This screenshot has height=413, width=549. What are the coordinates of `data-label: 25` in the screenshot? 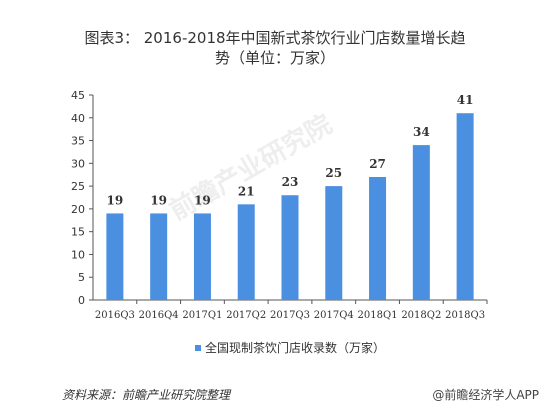 It's located at (333, 173).